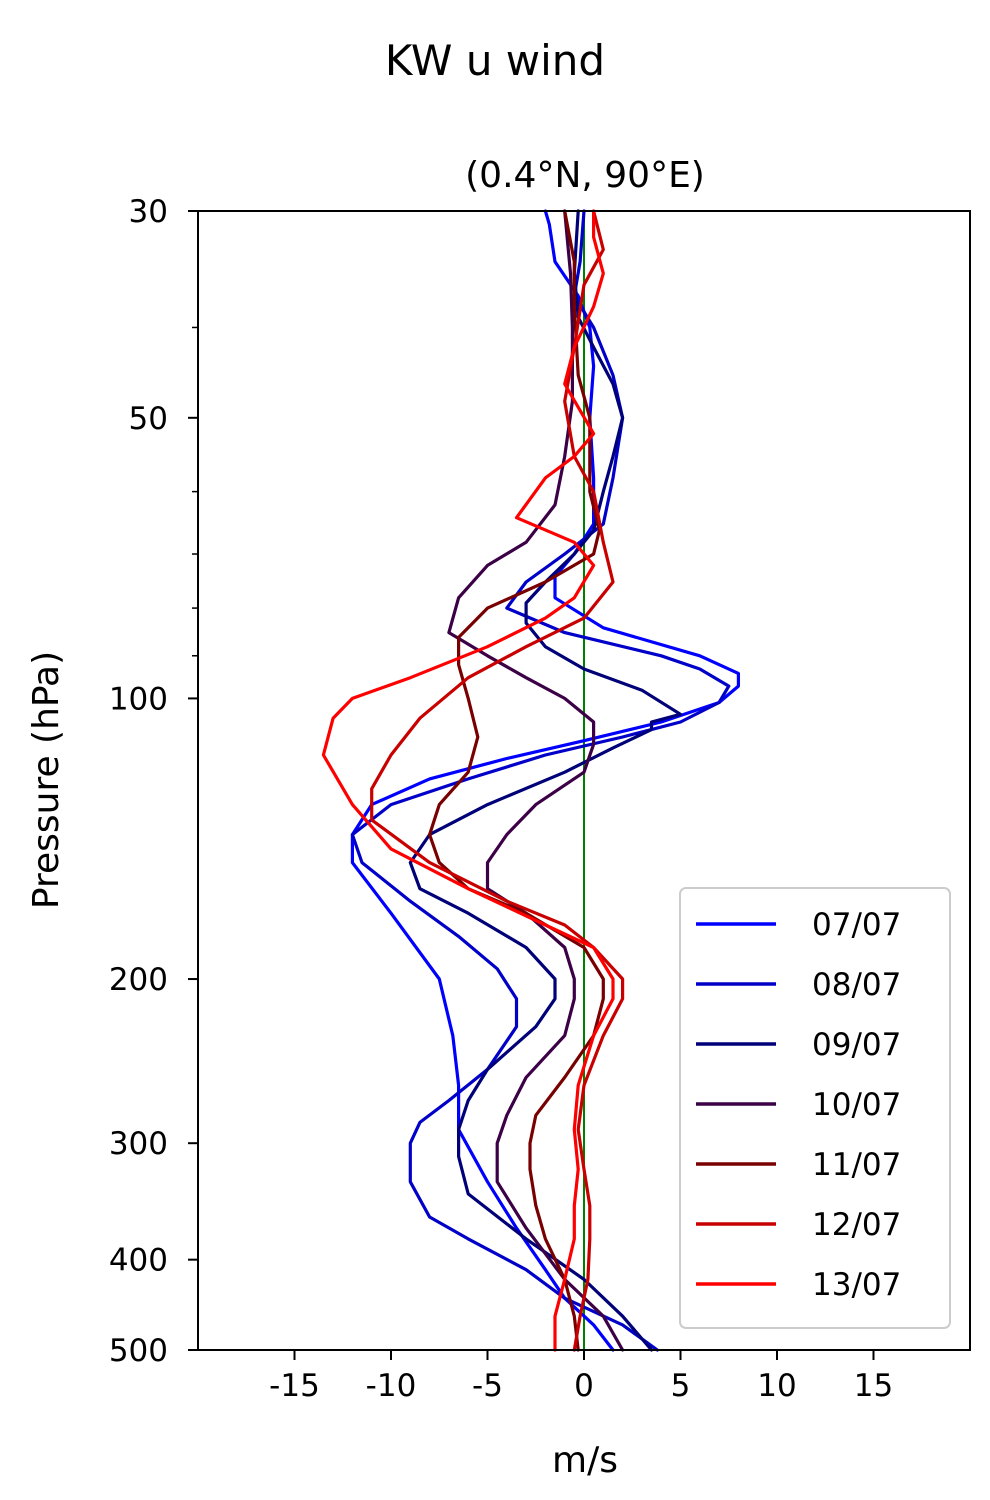 The width and height of the screenshot is (990, 1500). Describe the element at coordinates (856, 1105) in the screenshot. I see `legend-label: 10/07` at that location.